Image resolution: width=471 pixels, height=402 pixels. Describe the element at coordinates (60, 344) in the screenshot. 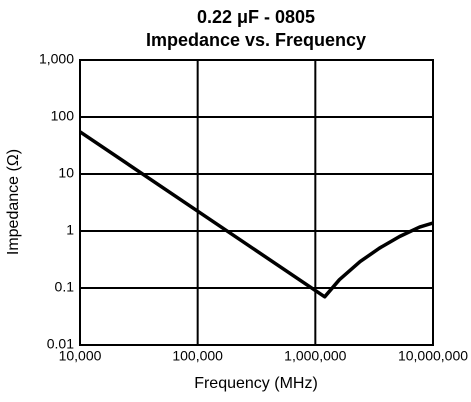

I see `y-tick-label: 0.01` at that location.